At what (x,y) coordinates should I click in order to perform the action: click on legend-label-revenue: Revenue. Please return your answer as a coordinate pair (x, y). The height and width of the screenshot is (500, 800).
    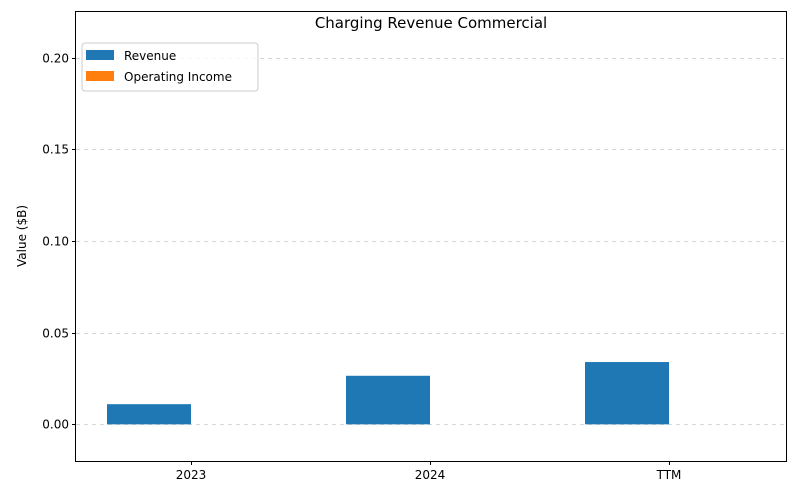
    Looking at the image, I should click on (150, 56).